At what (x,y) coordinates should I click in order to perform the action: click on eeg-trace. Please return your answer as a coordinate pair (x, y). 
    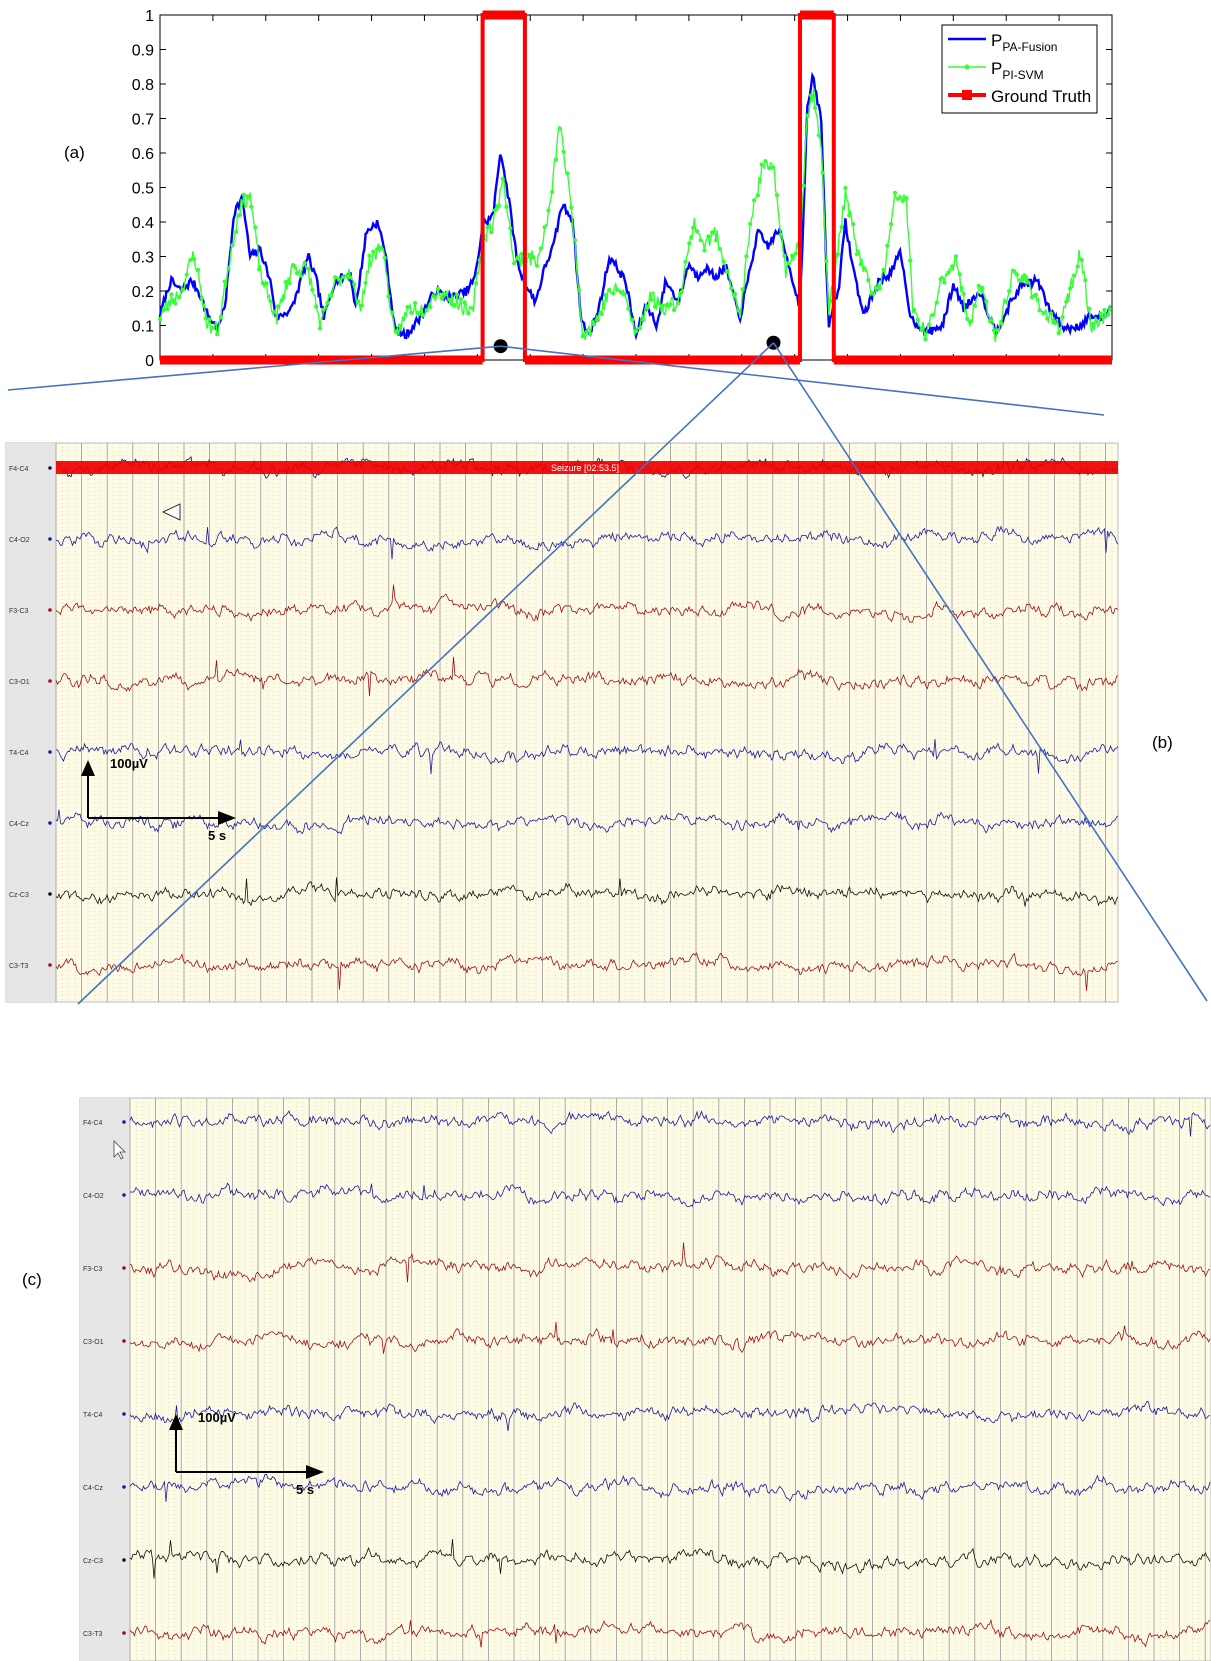
    Looking at the image, I should click on (587, 676).